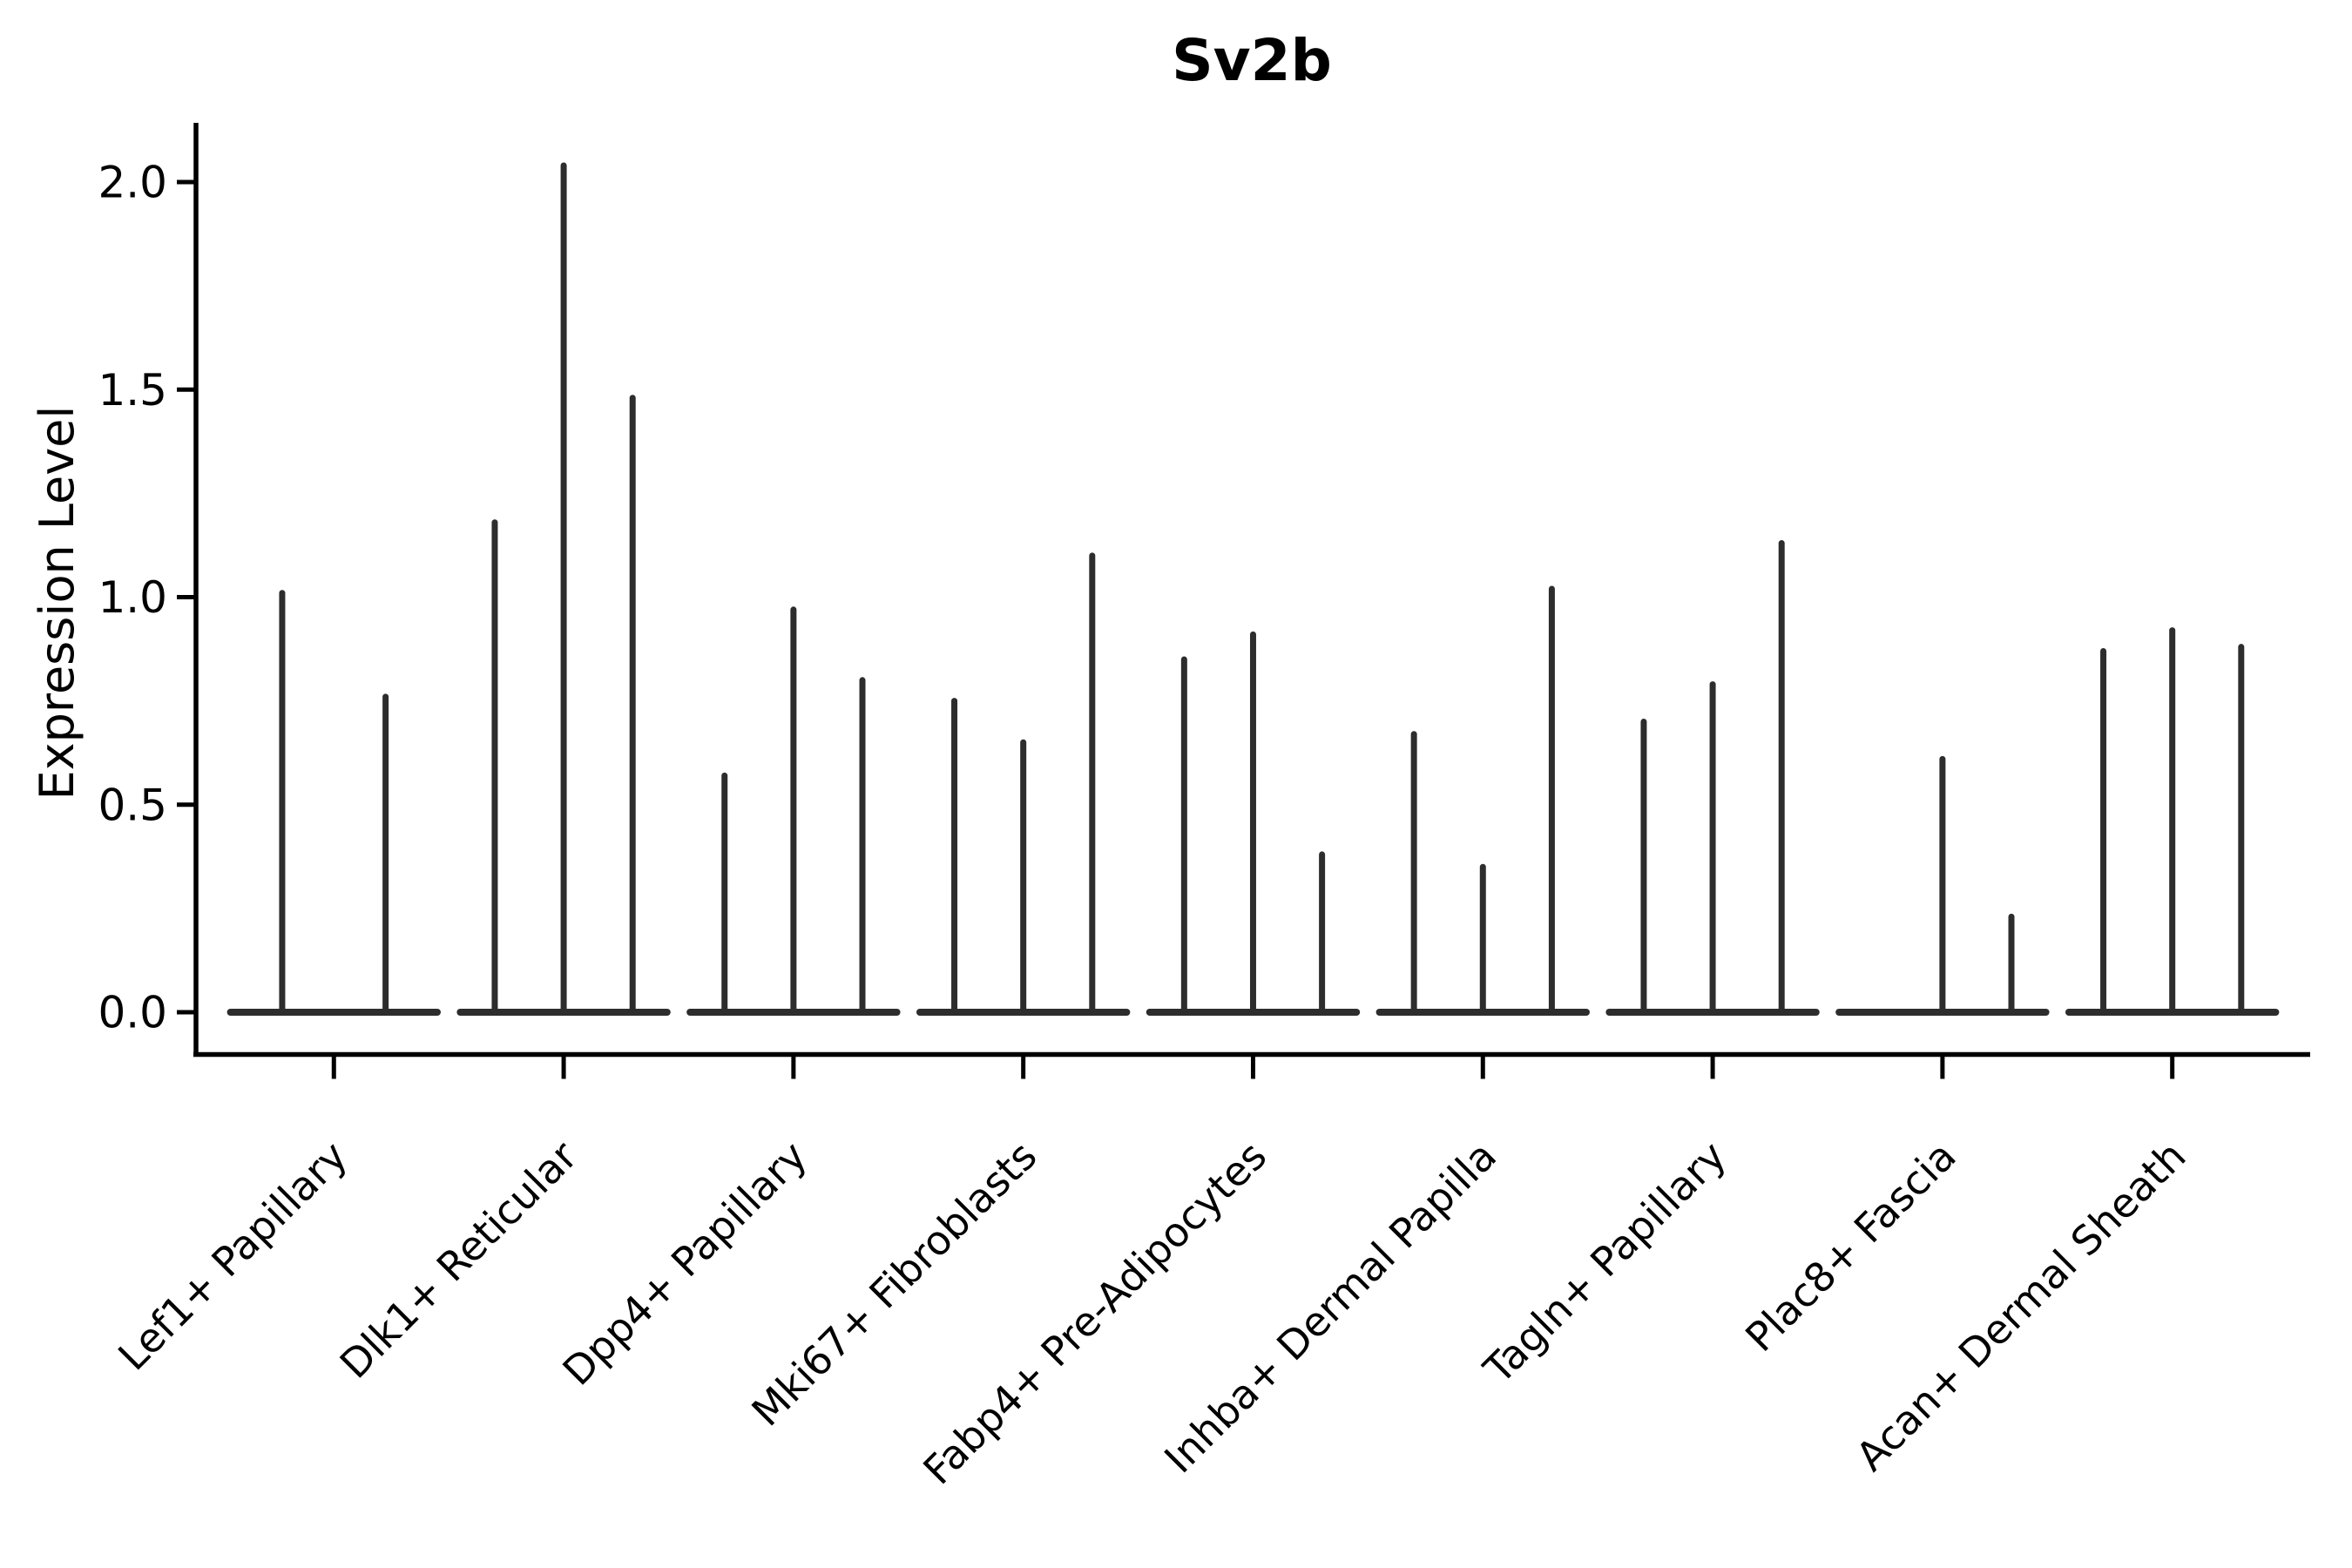 Image resolution: width=2352 pixels, height=1568 pixels. Describe the element at coordinates (132, 183) in the screenshot. I see `y-tick-label: 2.0` at that location.